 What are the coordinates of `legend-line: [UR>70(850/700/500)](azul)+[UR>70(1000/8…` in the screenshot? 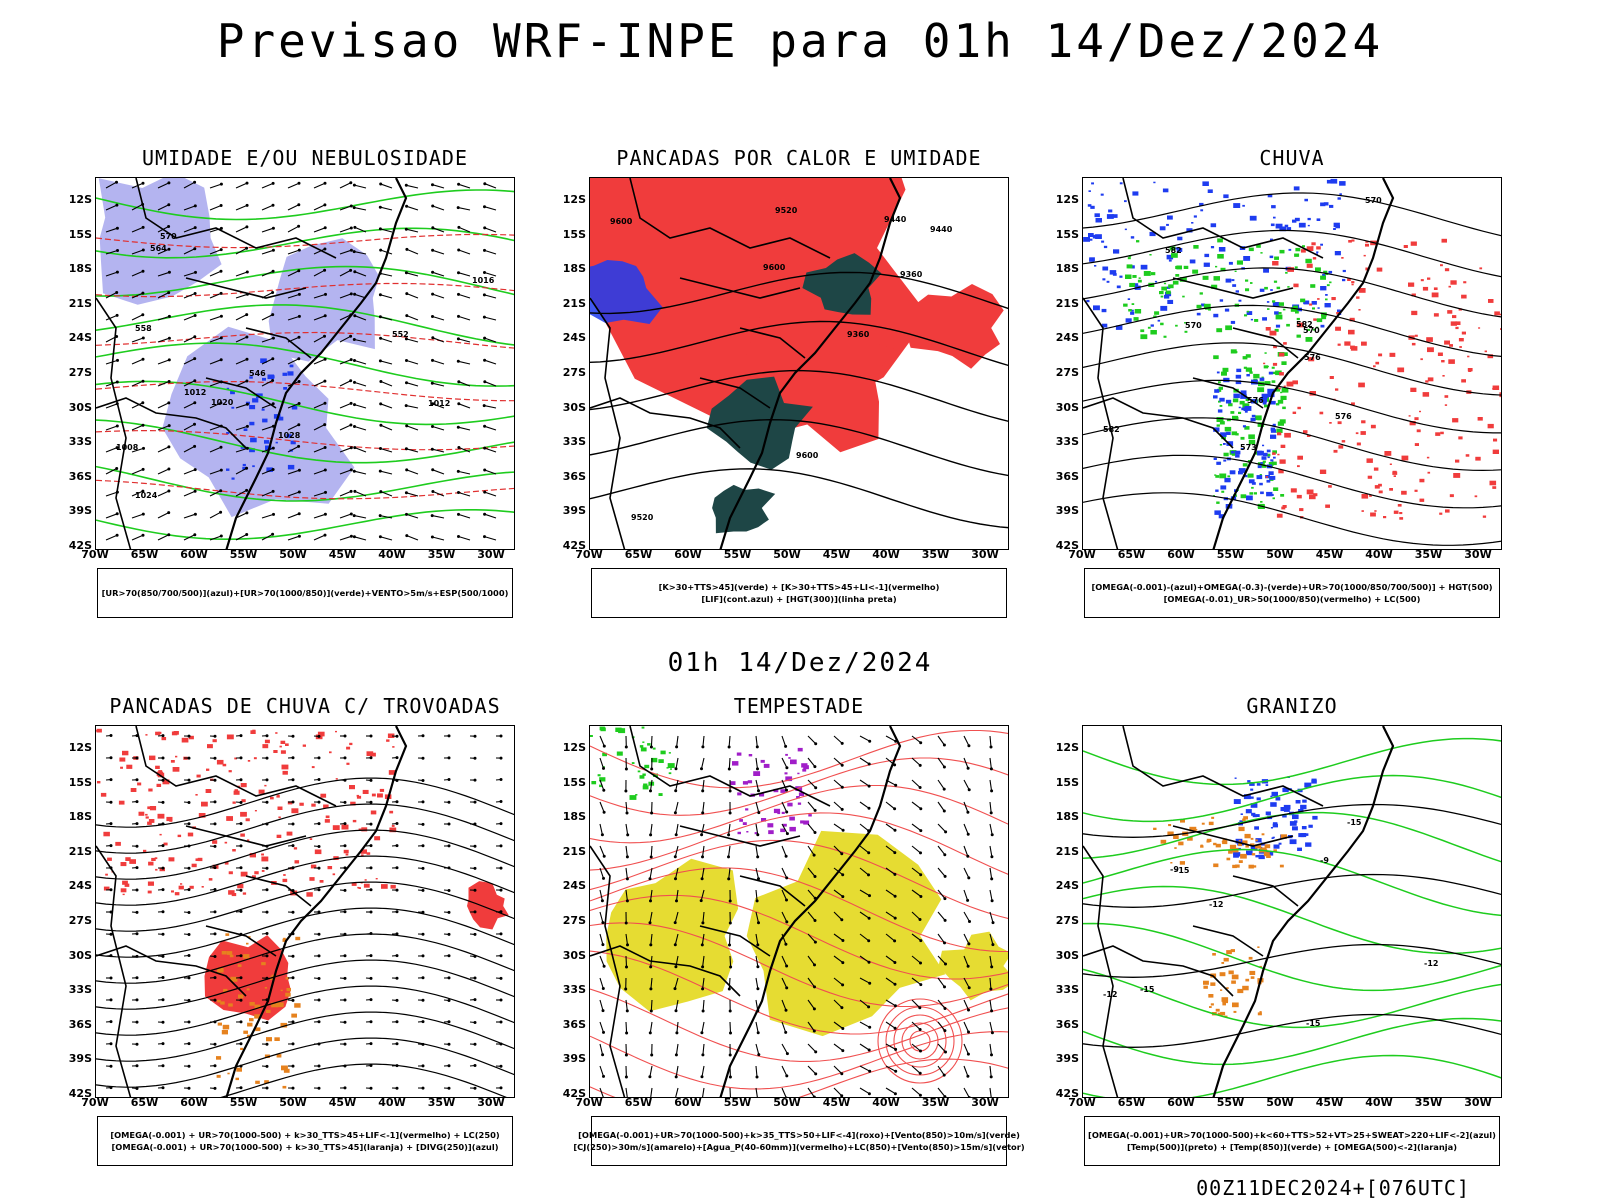 It's located at (305, 593).